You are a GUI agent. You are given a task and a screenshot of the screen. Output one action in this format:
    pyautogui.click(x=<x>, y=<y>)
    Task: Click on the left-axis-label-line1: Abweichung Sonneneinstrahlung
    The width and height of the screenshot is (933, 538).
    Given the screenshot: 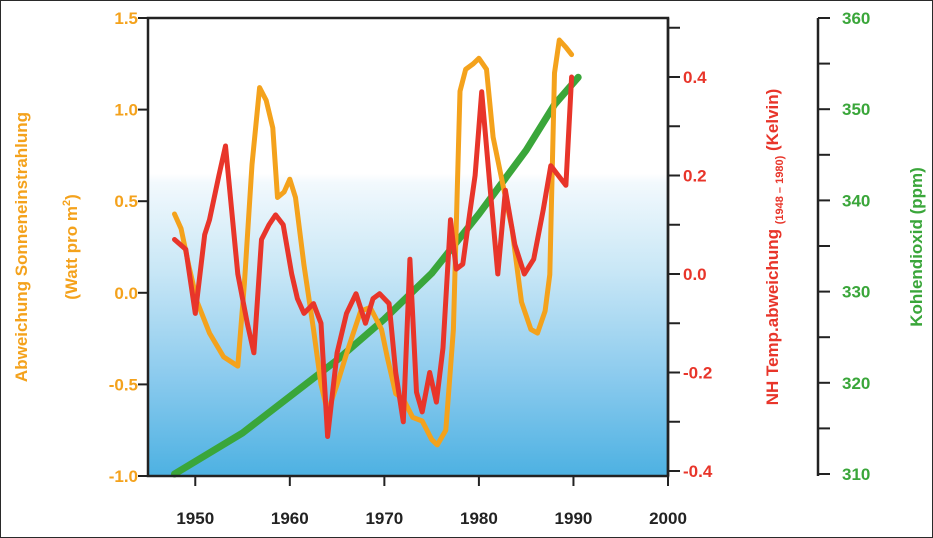 What is the action you would take?
    pyautogui.click(x=21, y=247)
    